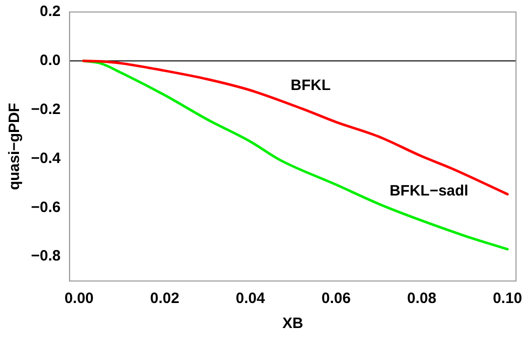 The image size is (526, 339). I want to click on x-tick-label: 0.02, so click(165, 299).